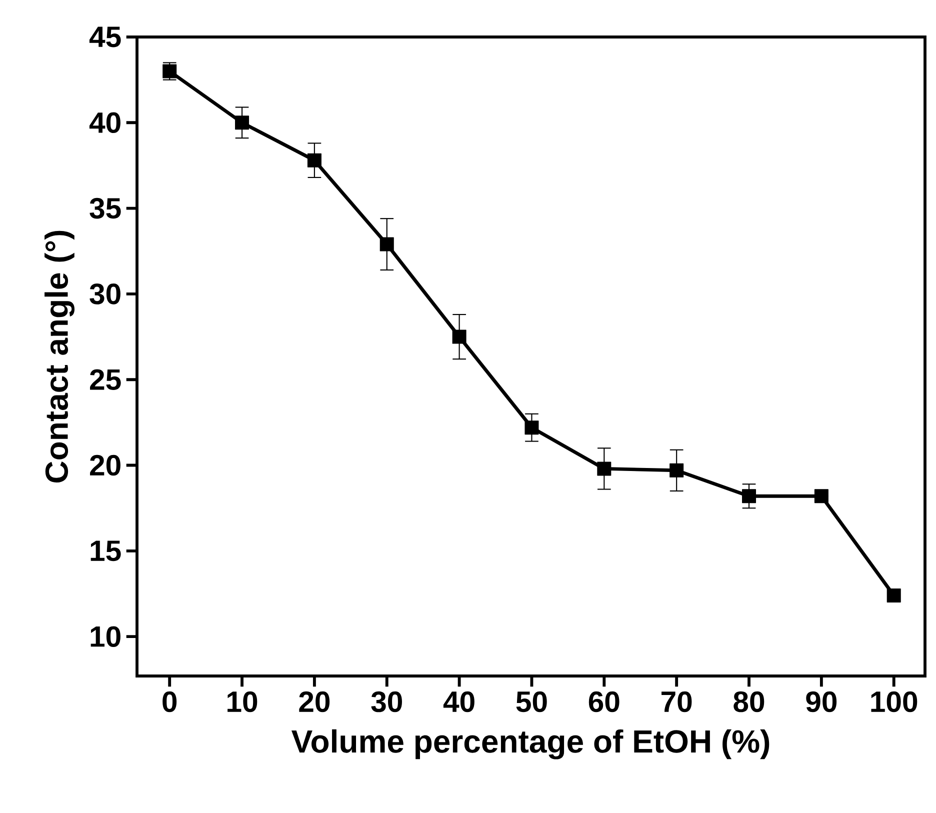 The image size is (936, 813). I want to click on y-tick-label: 10, so click(105, 636).